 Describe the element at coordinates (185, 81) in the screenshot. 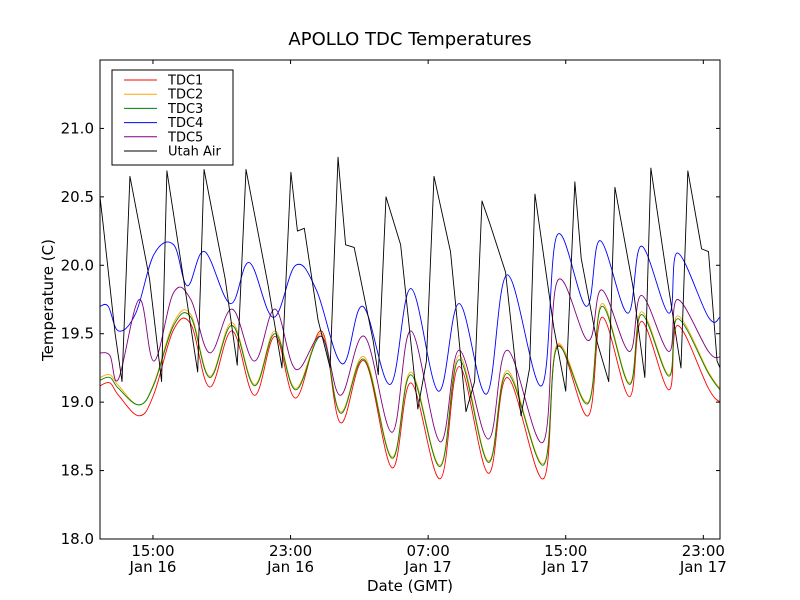

I see `legend-label: TDC1` at that location.